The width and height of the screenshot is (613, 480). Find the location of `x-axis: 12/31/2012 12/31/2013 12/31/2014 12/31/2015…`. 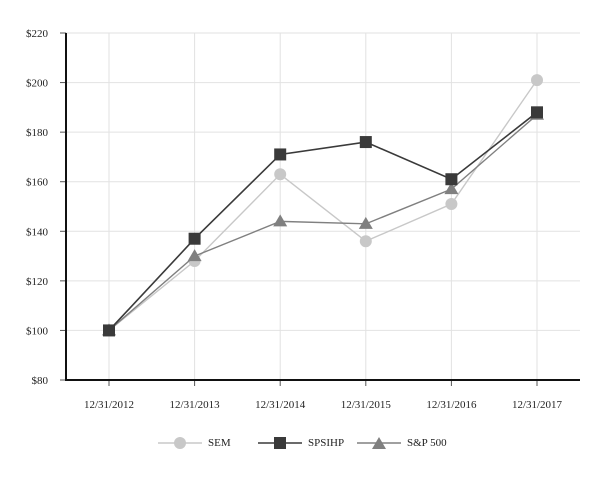

x-axis: 12/31/2012 12/31/2013 12/31/2014 12/31/2015… is located at coordinates (322, 395).